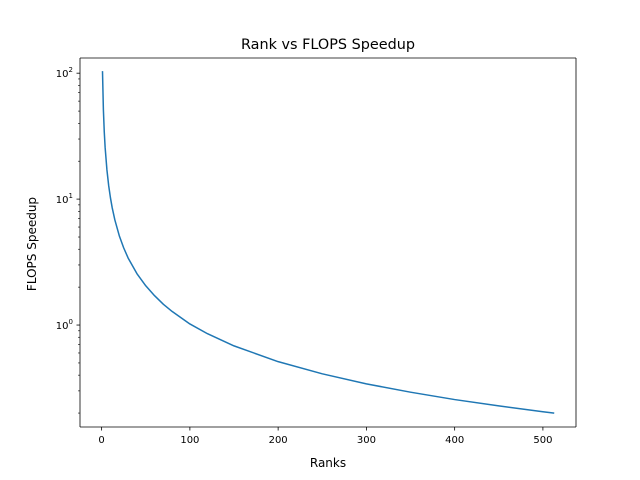 Image resolution: width=640 pixels, height=480 pixels. I want to click on y-tick-label: 10¹, so click(64, 199).